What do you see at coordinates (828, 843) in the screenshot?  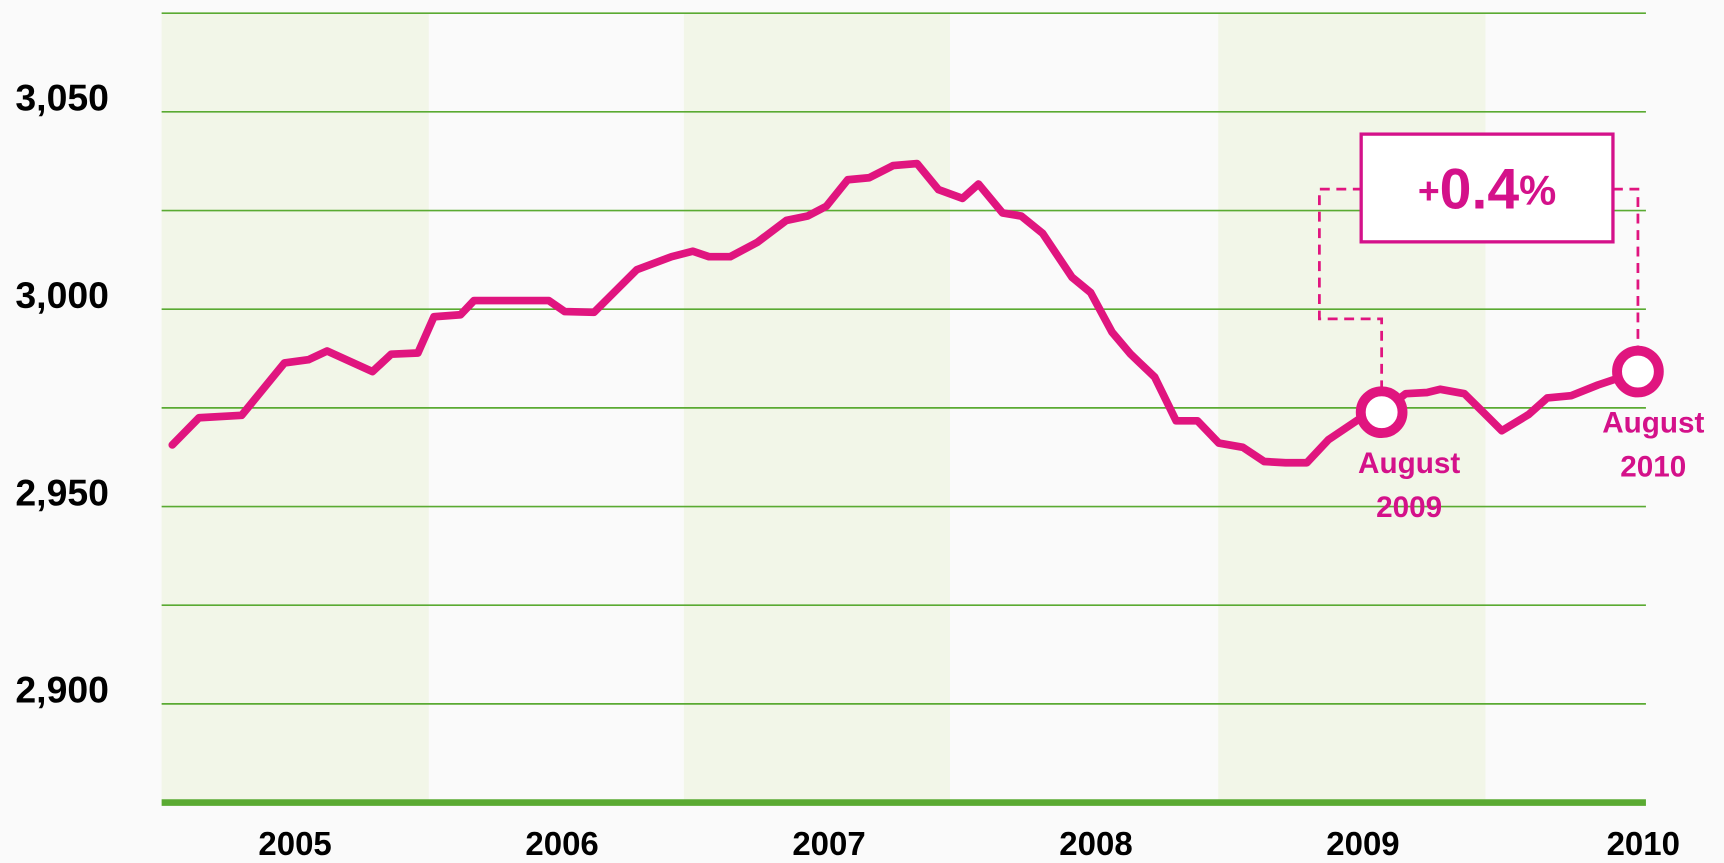 I see `x-tick-label: 2007` at bounding box center [828, 843].